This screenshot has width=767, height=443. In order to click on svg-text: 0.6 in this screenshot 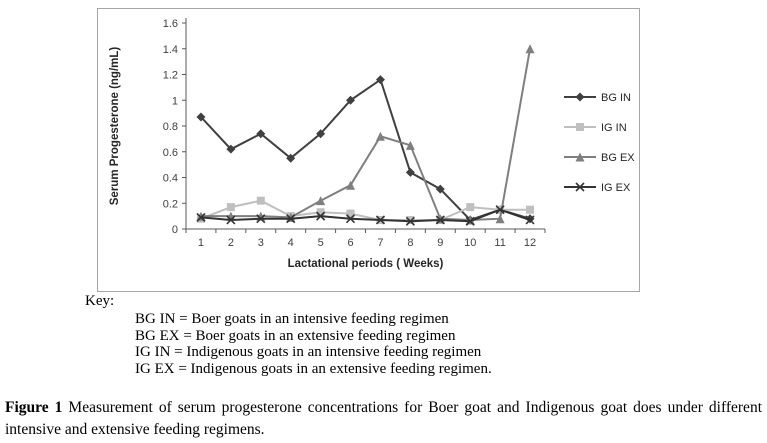, I will do `click(170, 153)`.